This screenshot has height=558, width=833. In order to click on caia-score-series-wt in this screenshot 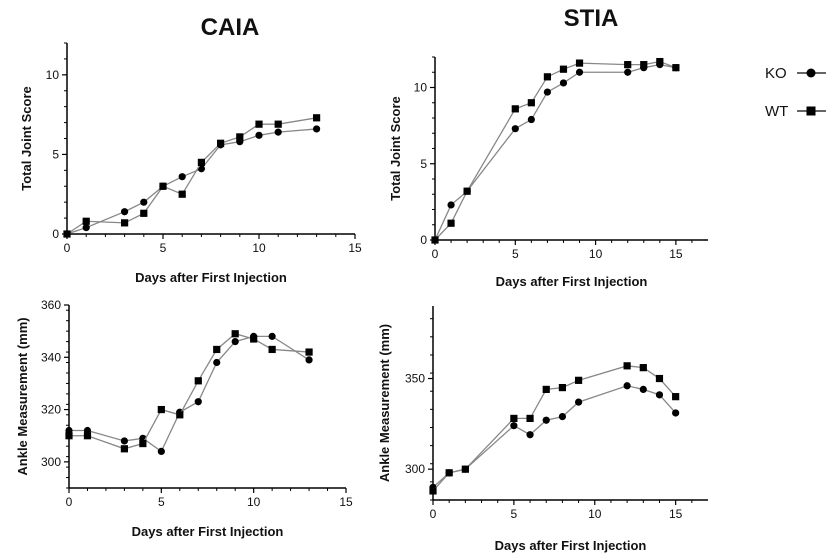, I will do `click(192, 176)`.